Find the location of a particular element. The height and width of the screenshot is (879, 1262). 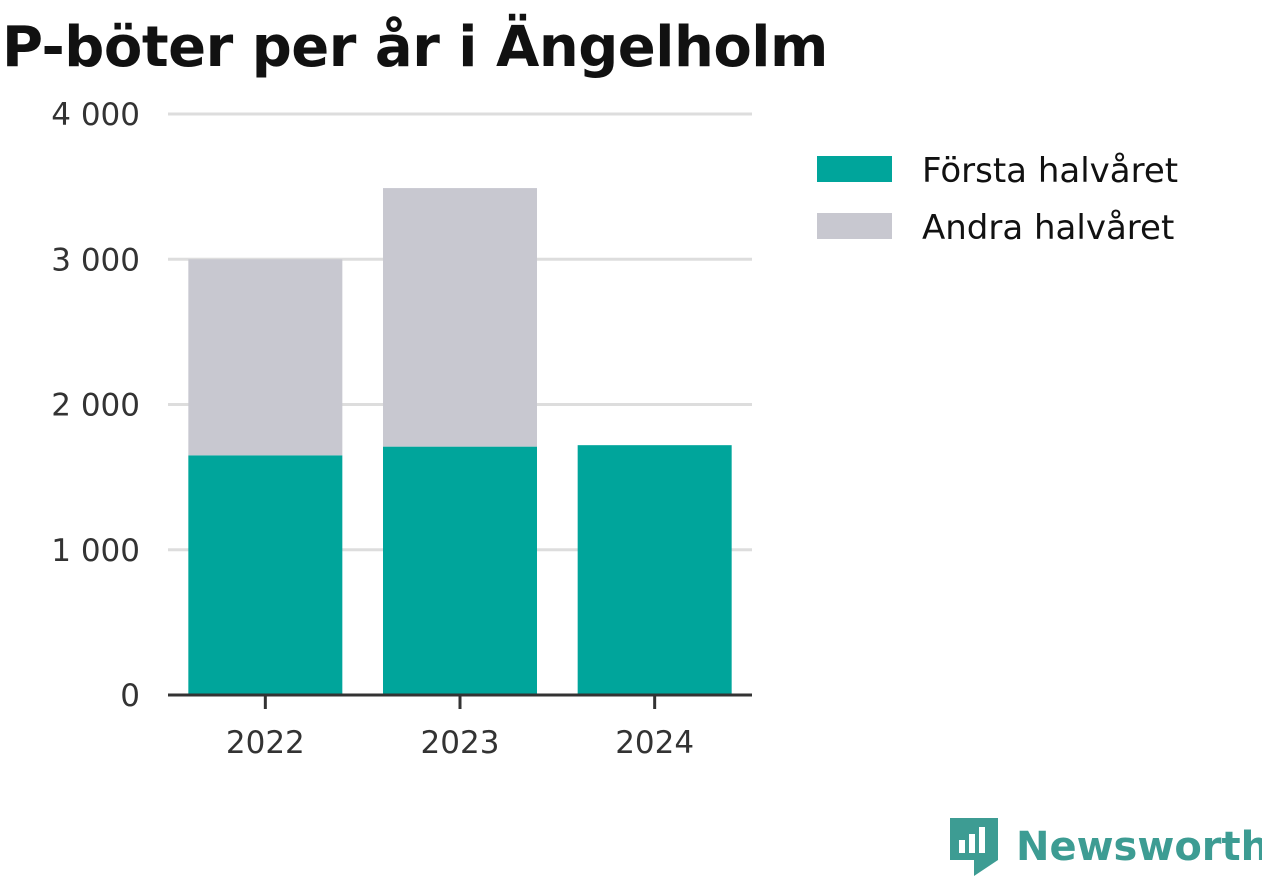

y-tick-label: 2 000 is located at coordinates (95, 406).